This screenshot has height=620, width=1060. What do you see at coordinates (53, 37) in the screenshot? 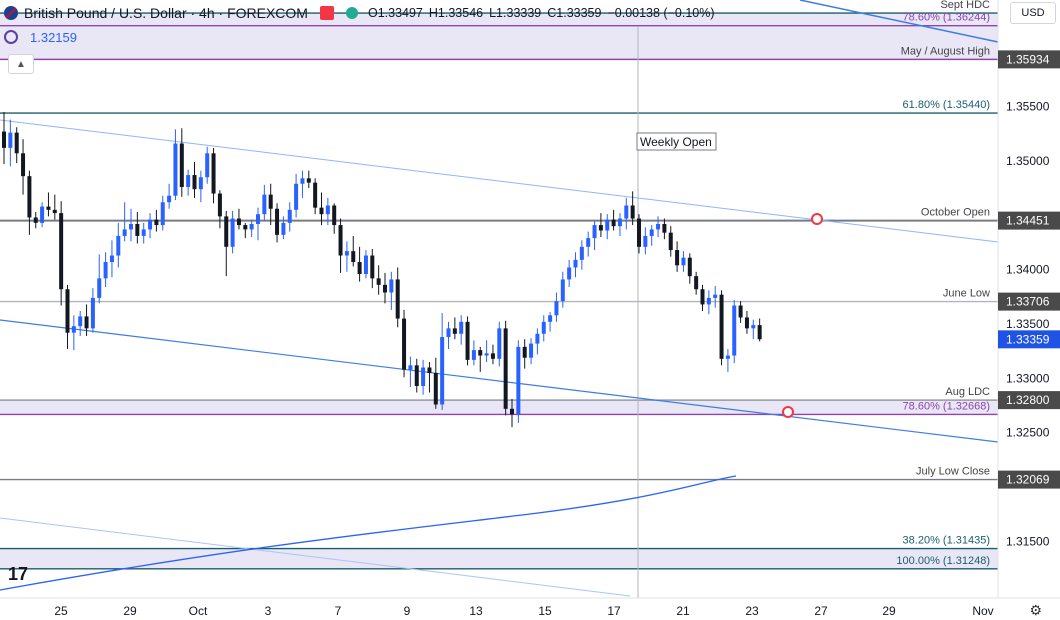
I see `indicator-value: 1.32159` at bounding box center [53, 37].